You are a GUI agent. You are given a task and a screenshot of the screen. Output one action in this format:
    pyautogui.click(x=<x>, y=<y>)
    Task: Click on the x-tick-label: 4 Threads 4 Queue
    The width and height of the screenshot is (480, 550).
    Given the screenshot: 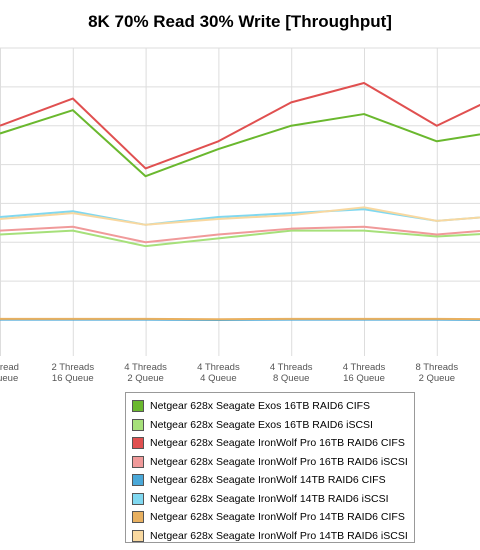 What is the action you would take?
    pyautogui.click(x=218, y=373)
    